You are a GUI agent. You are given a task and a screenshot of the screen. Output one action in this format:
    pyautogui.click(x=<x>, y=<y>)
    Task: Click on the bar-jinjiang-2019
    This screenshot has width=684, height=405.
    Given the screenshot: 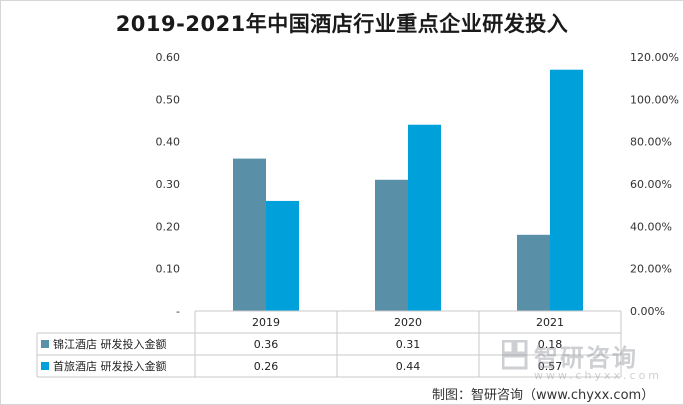 What is the action you would take?
    pyautogui.click(x=249, y=234)
    